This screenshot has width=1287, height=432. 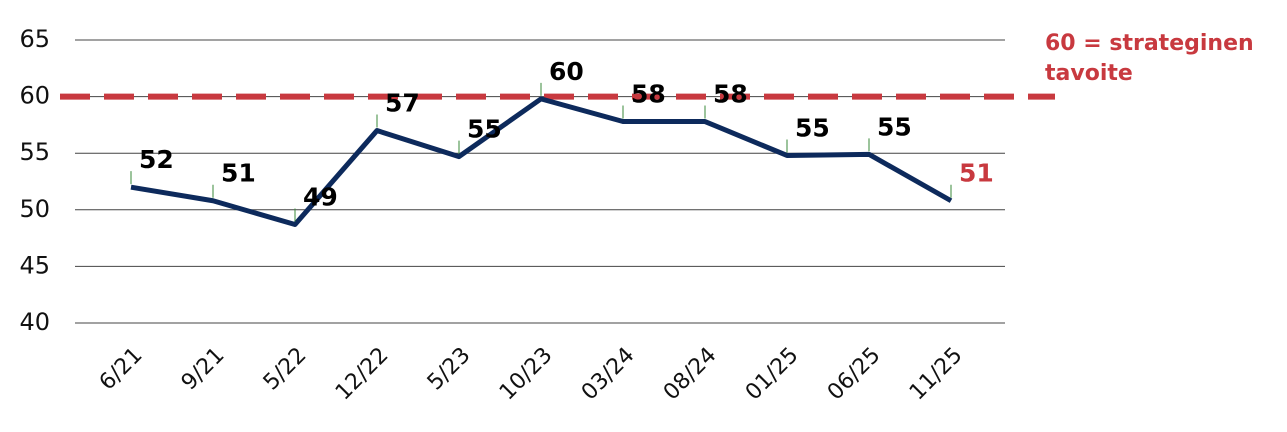 What do you see at coordinates (34, 96) in the screenshot?
I see `y-tick-label: 60` at bounding box center [34, 96].